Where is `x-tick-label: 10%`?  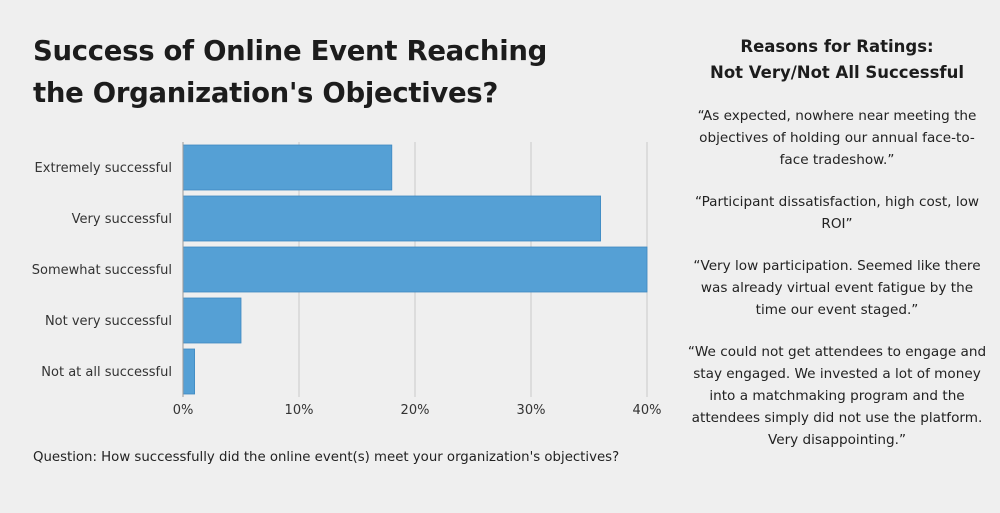
x-tick-label: 10% is located at coordinates (299, 410).